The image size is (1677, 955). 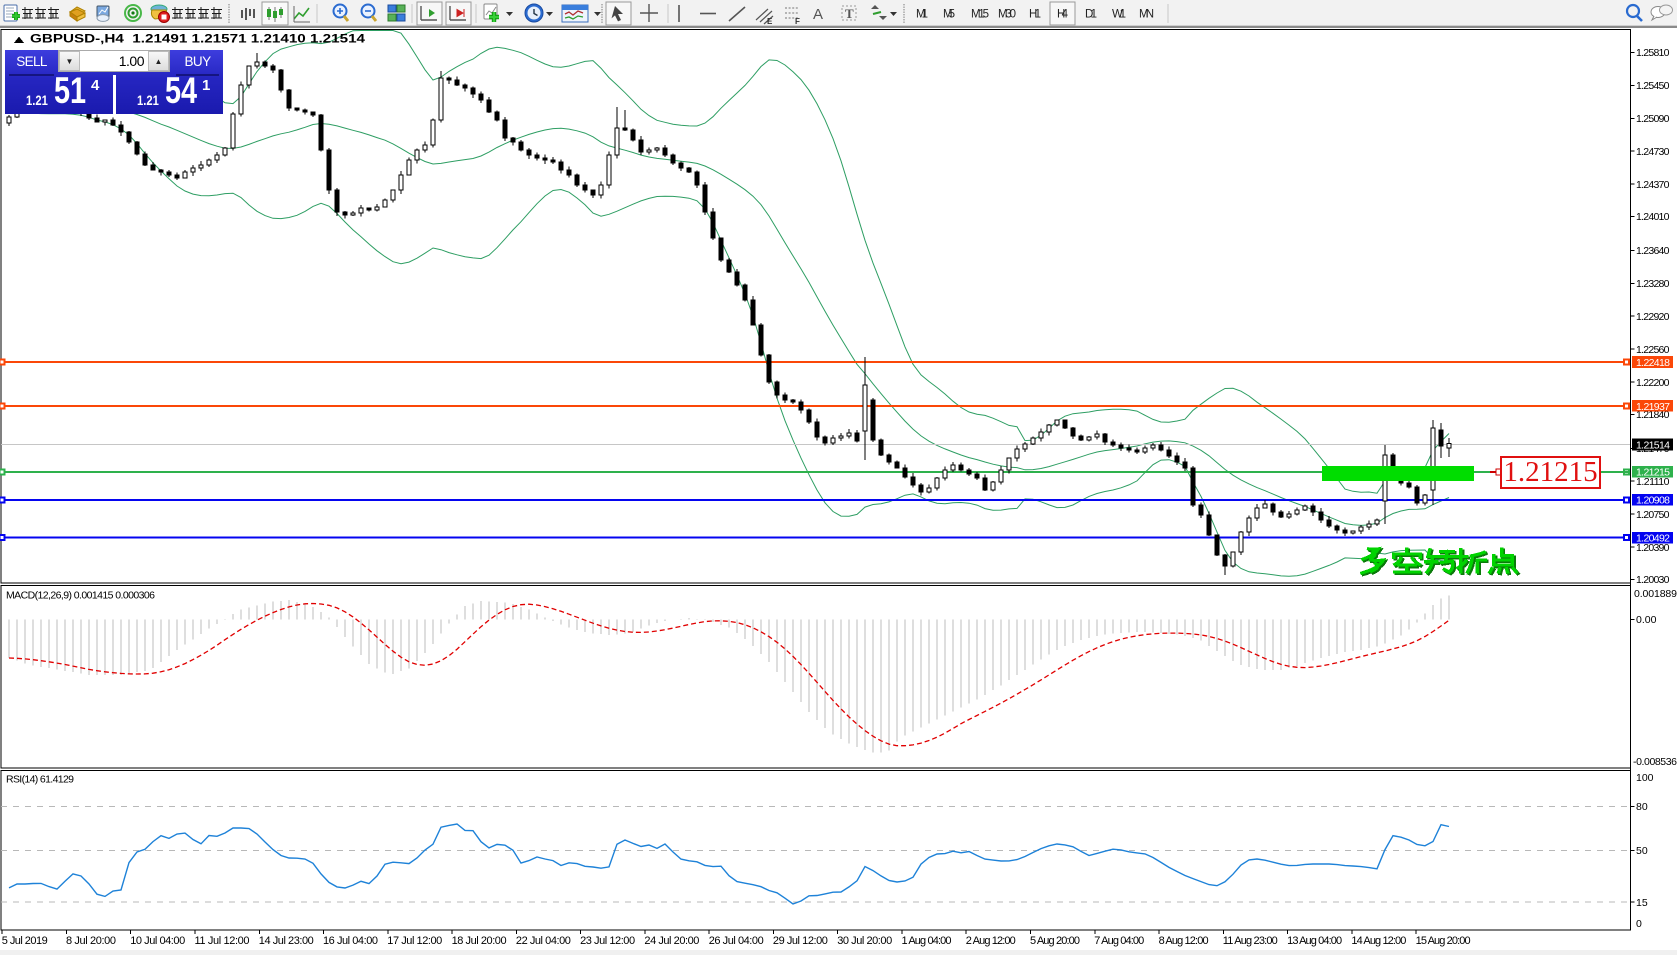 I want to click on svg-text: M15, so click(x=980, y=15).